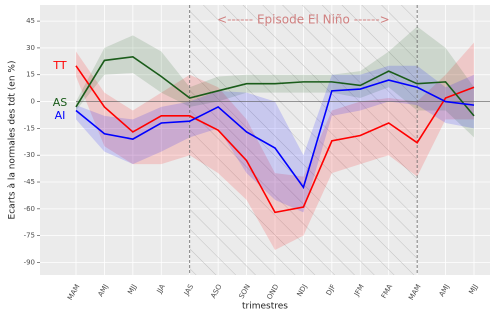  I want to click on series-label: TT, so click(59, 65).